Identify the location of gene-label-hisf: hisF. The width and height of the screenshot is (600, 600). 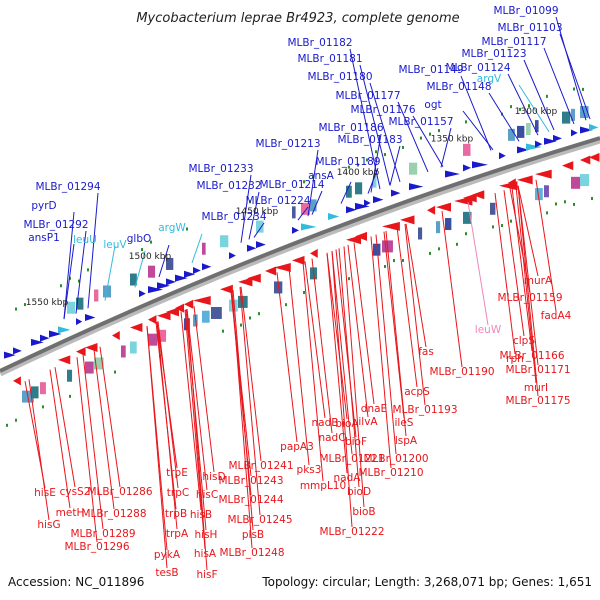
(206, 575).